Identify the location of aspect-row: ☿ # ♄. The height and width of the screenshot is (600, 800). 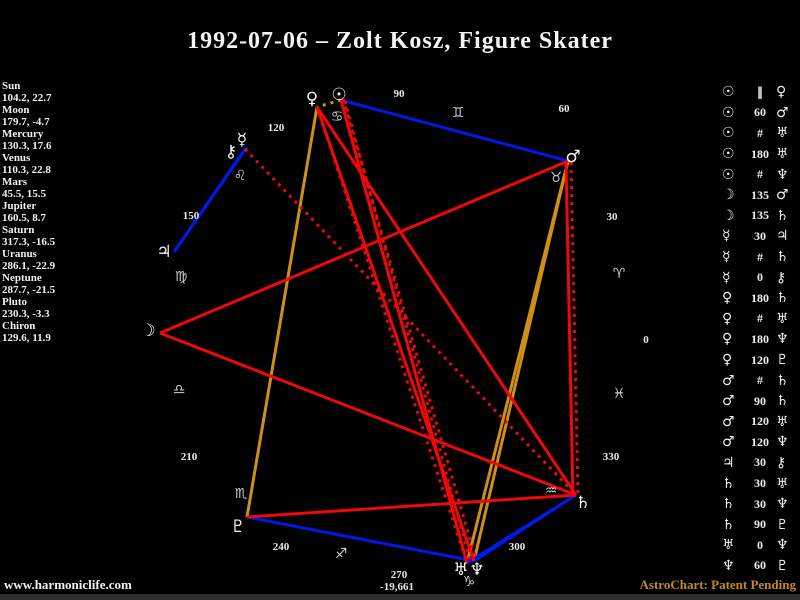
(760, 257).